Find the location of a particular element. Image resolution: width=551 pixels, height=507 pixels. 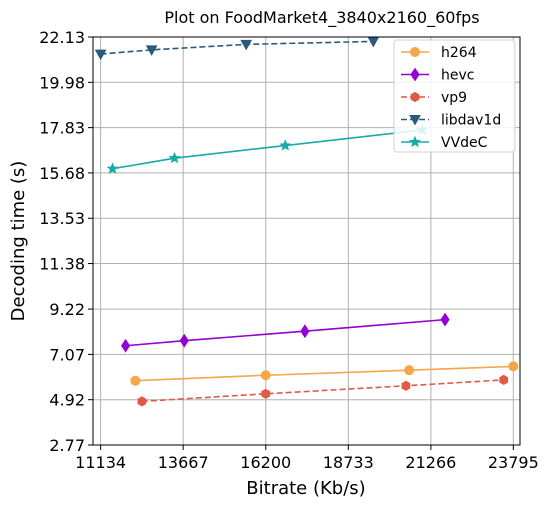

series-vp9 is located at coordinates (323, 390).